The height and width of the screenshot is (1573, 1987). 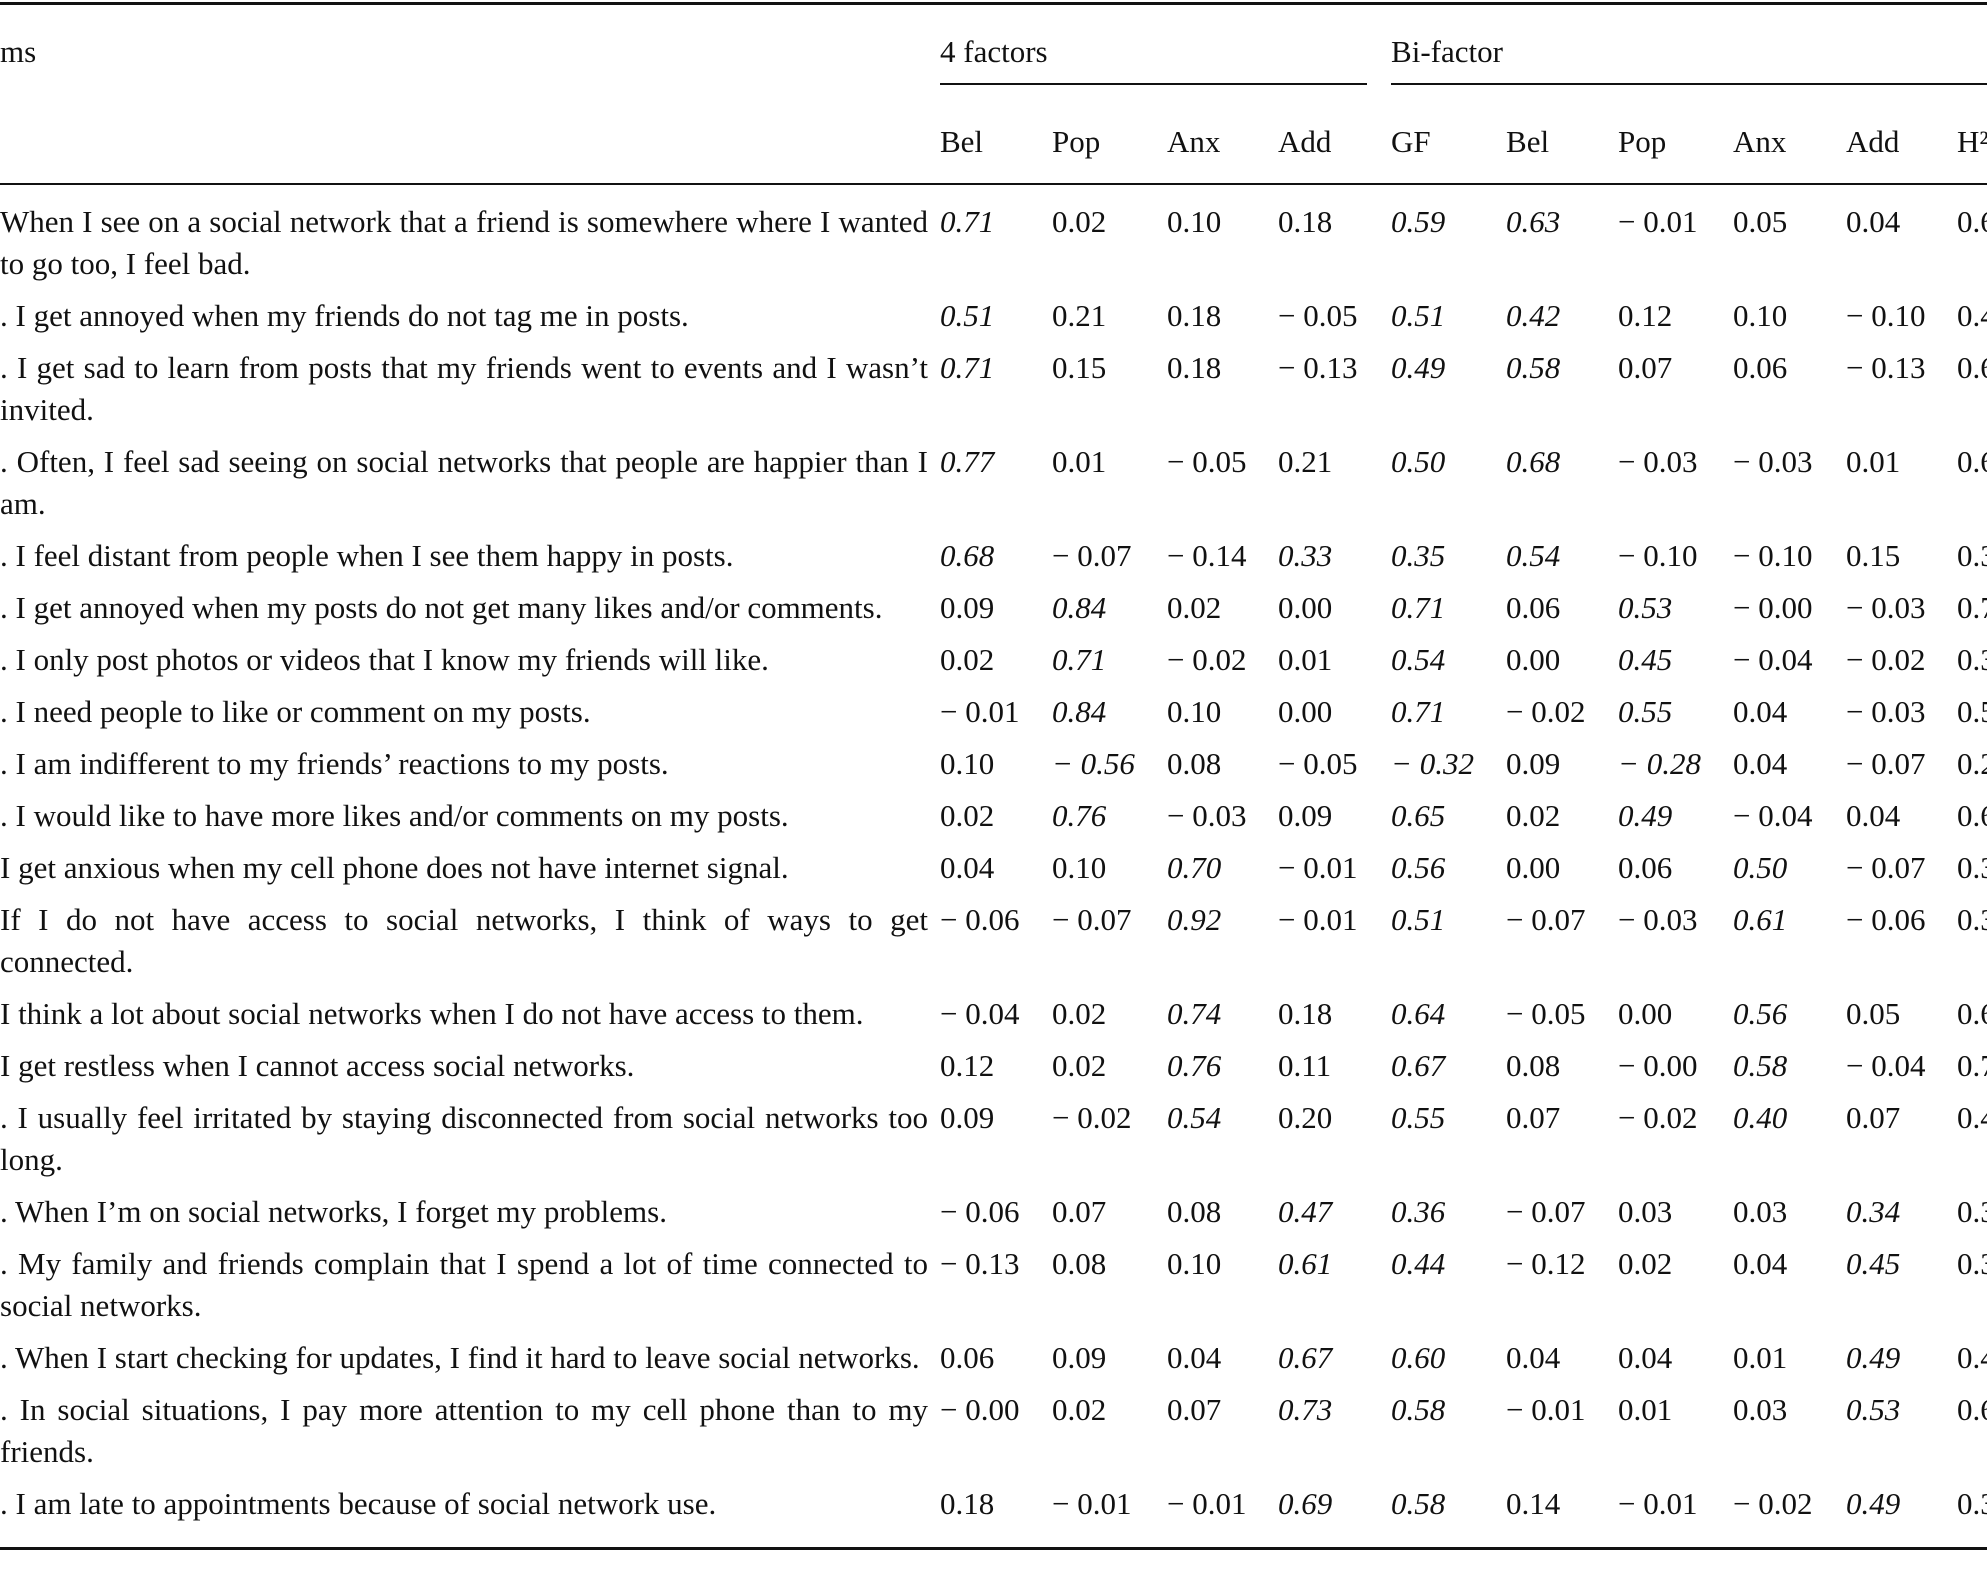 What do you see at coordinates (1305, 555) in the screenshot?
I see `loading-cell: 0.33` at bounding box center [1305, 555].